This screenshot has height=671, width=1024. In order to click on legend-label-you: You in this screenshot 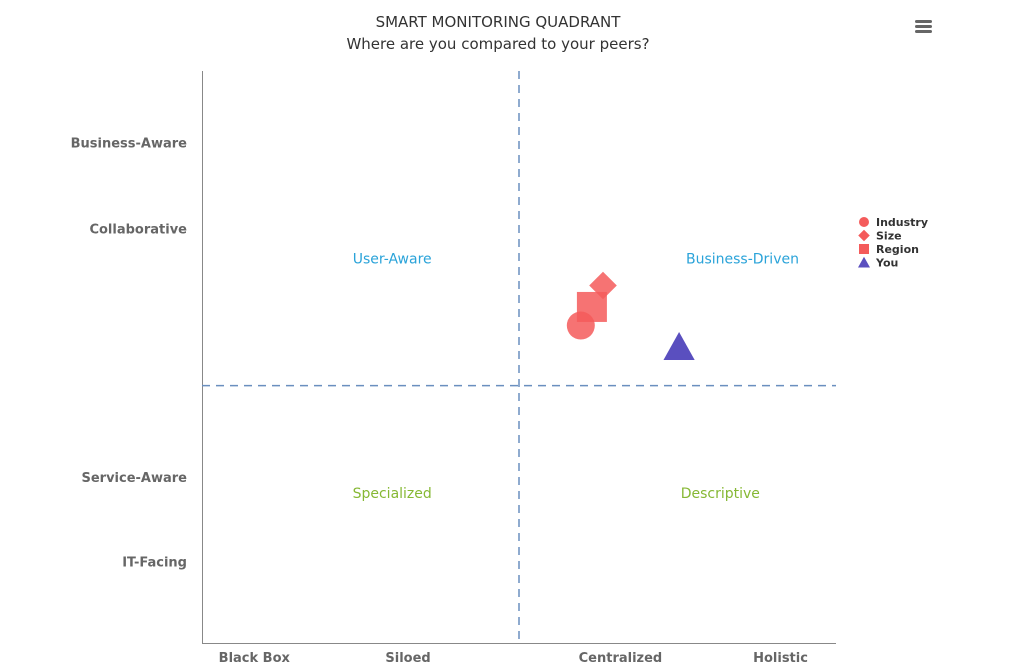, I will do `click(886, 263)`.